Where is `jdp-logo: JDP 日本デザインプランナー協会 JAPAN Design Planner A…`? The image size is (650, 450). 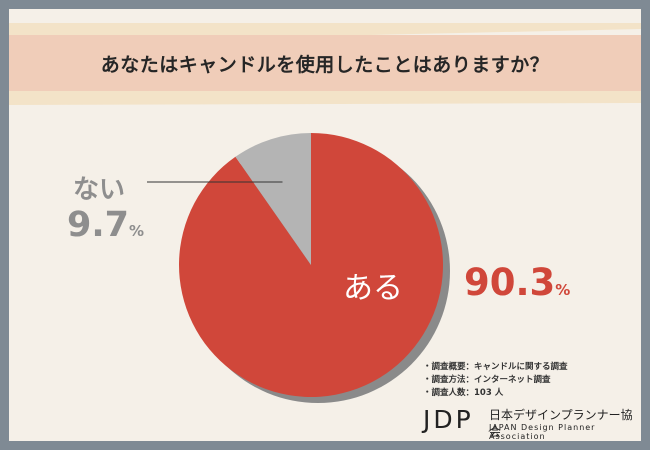 jdp-logo: JDP 日本デザインプランナー協会 JAPAN Design Planner A… is located at coordinates (530, 423).